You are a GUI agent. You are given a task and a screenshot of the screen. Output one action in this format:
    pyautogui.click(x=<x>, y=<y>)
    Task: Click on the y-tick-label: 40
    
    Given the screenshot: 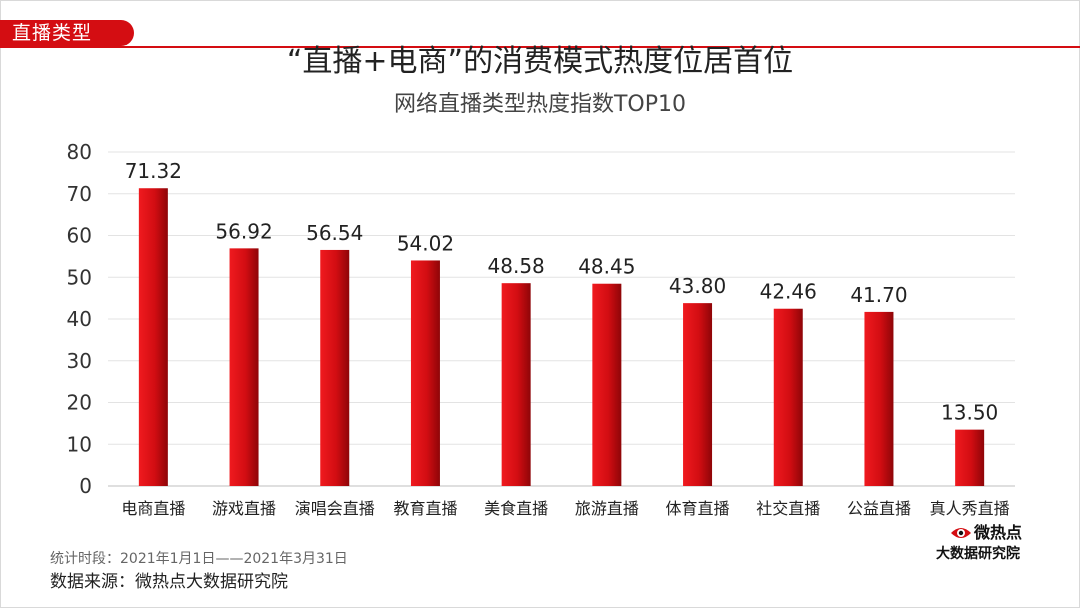 What is the action you would take?
    pyautogui.click(x=79, y=319)
    